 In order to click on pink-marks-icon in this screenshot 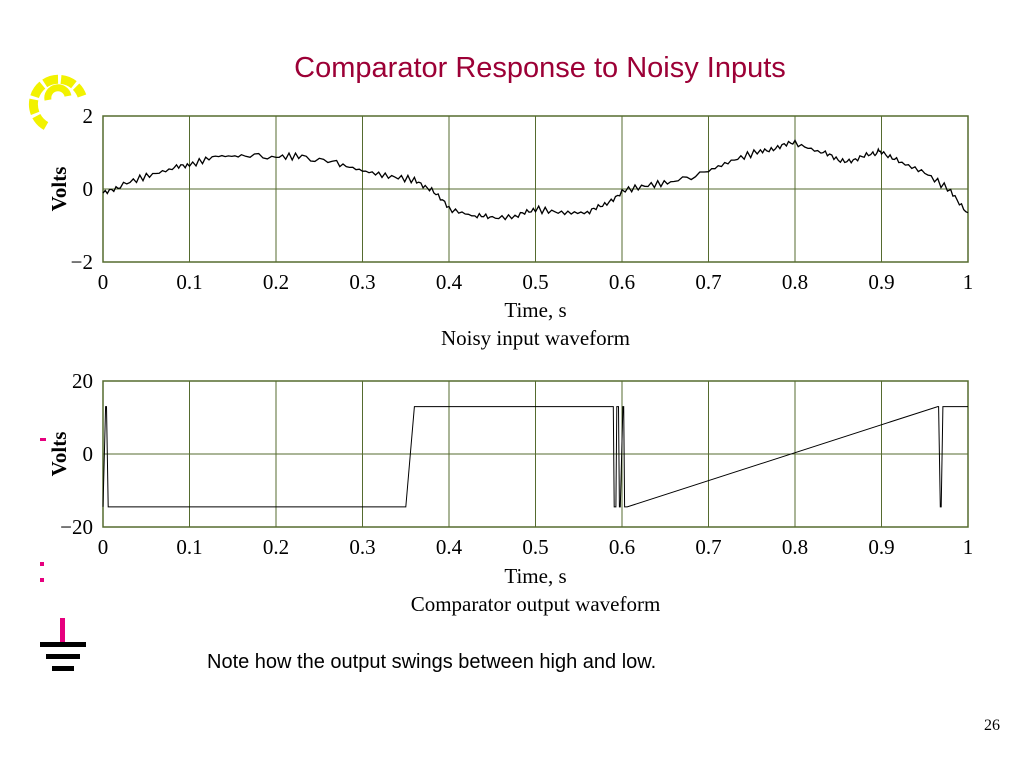, I will do `click(43, 510)`.